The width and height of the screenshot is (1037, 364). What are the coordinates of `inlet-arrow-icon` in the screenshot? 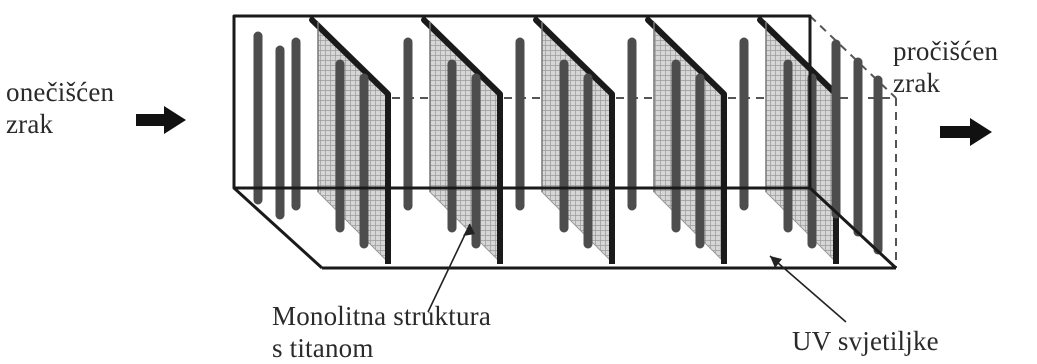 It's located at (161, 120).